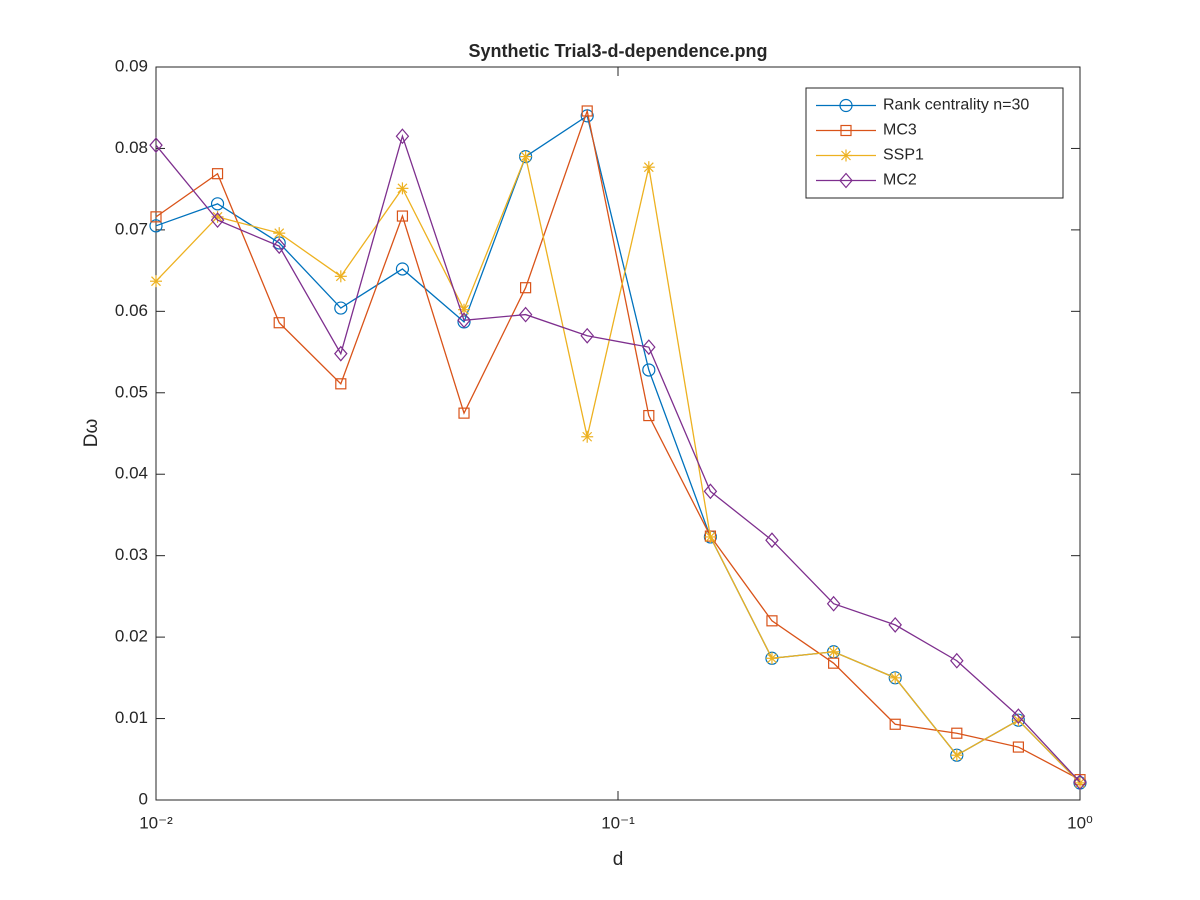 Image resolution: width=1200 pixels, height=900 pixels. Describe the element at coordinates (618, 822) in the screenshot. I see `x-tick-label: 10⁻¹` at that location.